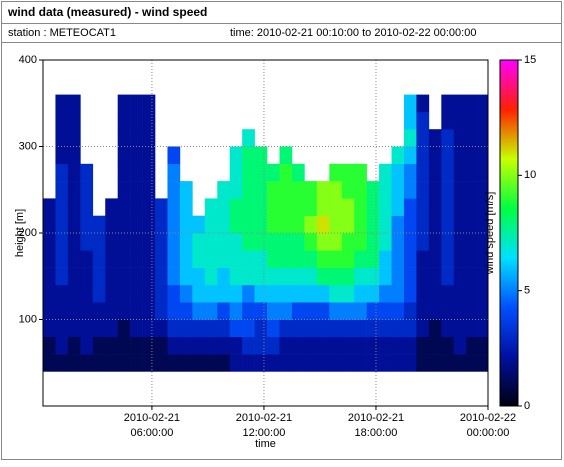 This screenshot has height=467, width=564. I want to click on colorbar-label: wind speed [m/s], so click(490, 234).